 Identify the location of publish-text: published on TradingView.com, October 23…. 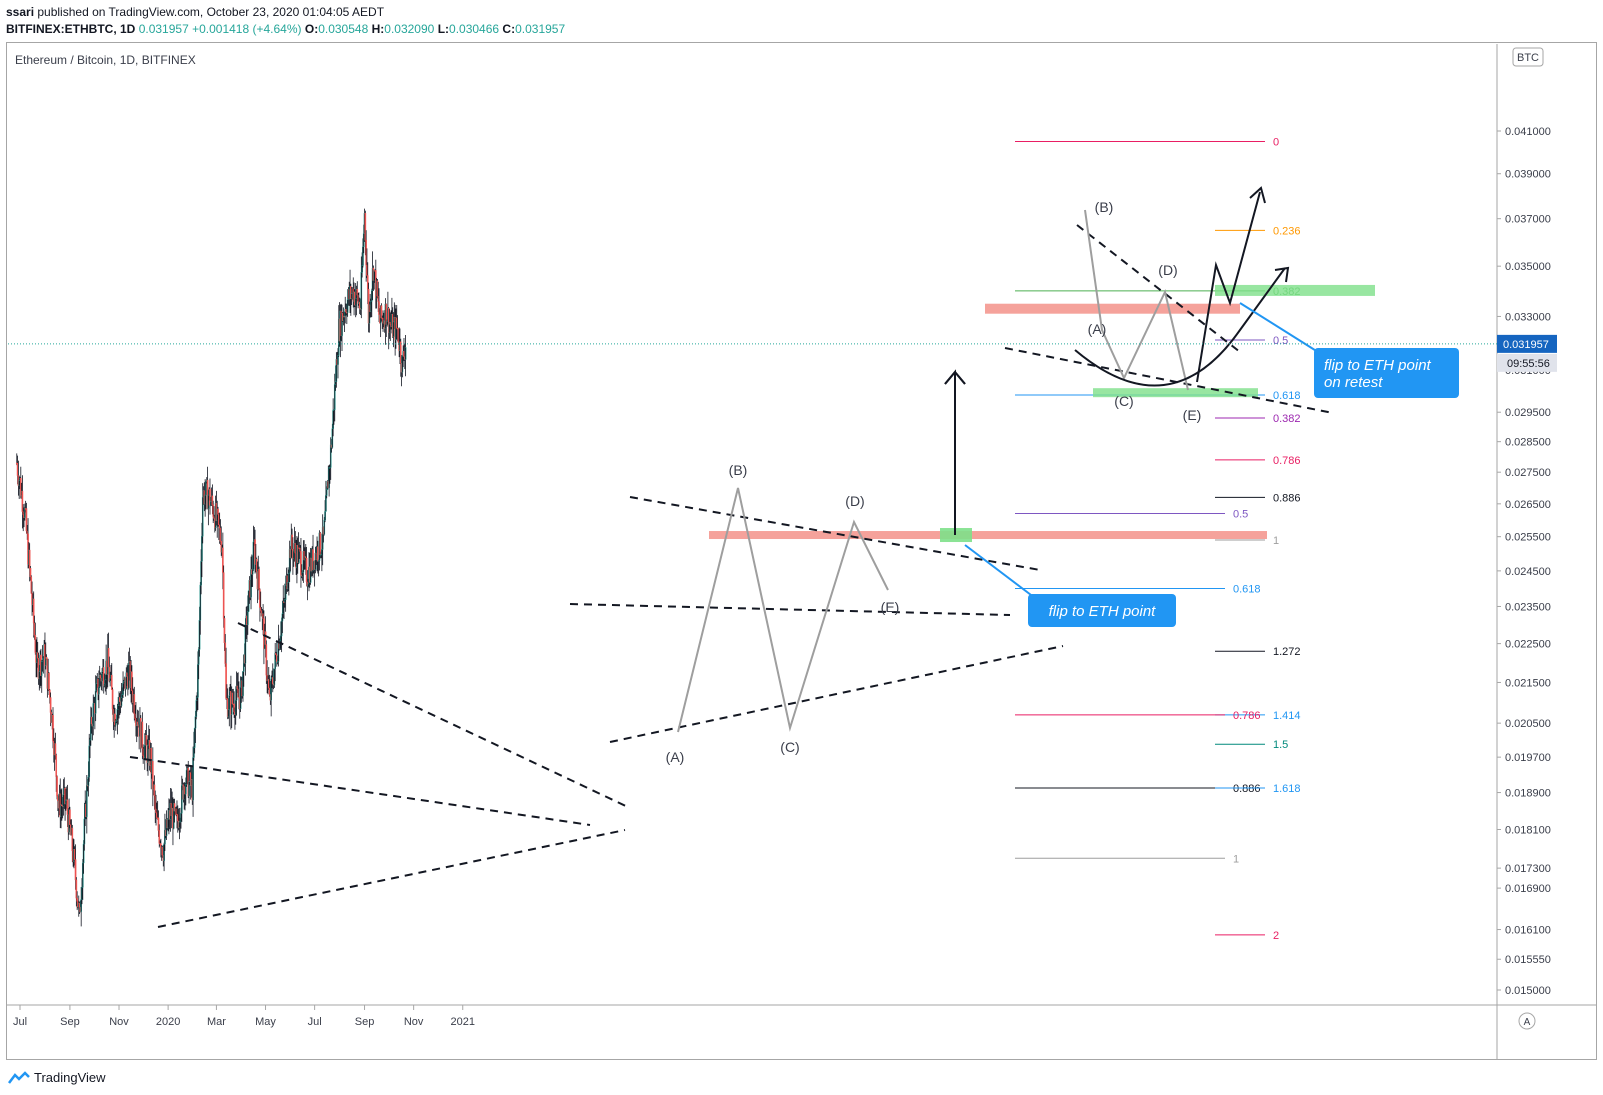
(209, 12).